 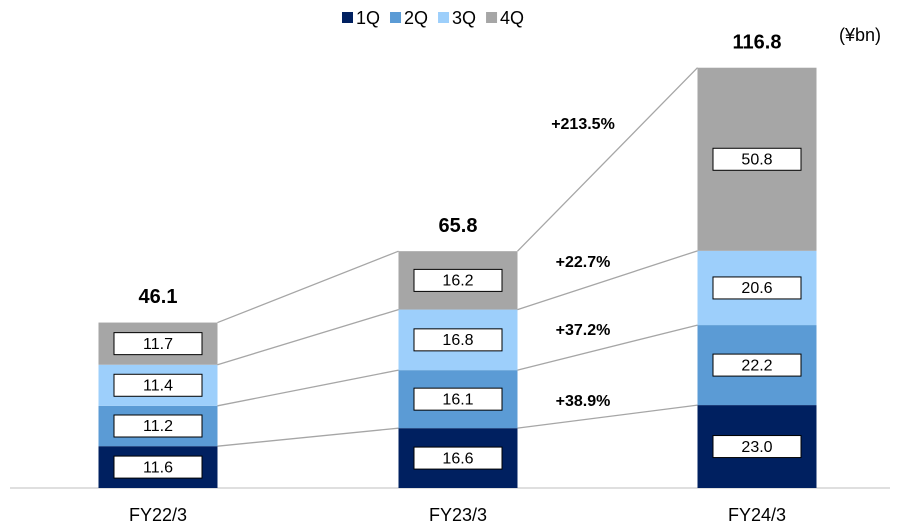 I want to click on value-label: 22.2, so click(x=756, y=365).